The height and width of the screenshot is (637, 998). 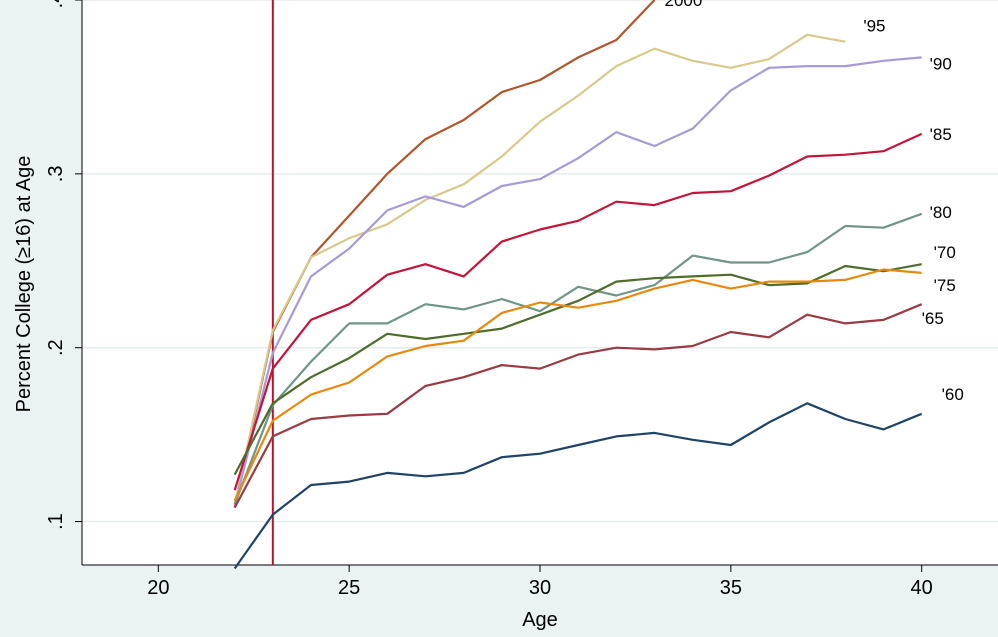 I want to click on y-axis-title: Percent College (≥16) at Age, so click(x=24, y=284).